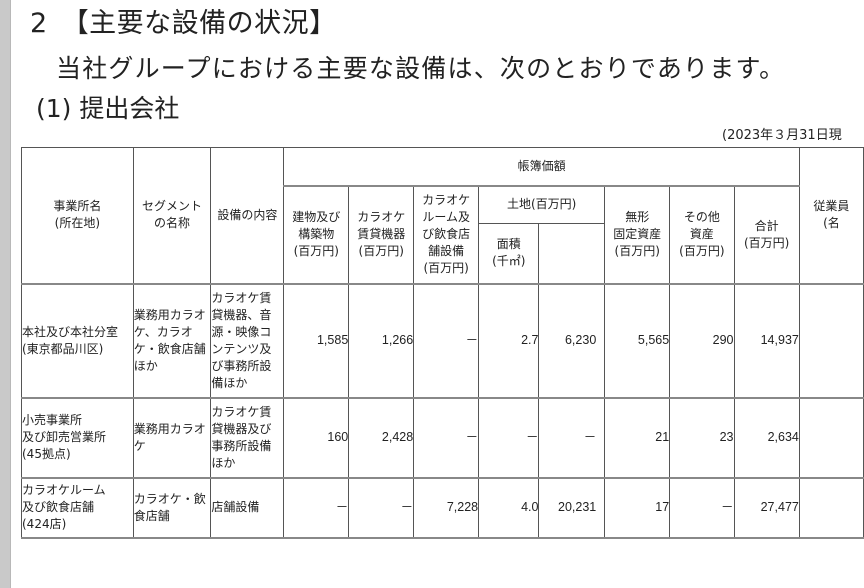 This screenshot has height=588, width=864. What do you see at coordinates (172, 341) in the screenshot?
I see `cell-segment: 業務用カラオケ、カラオケ・飲食店舗ほか` at bounding box center [172, 341].